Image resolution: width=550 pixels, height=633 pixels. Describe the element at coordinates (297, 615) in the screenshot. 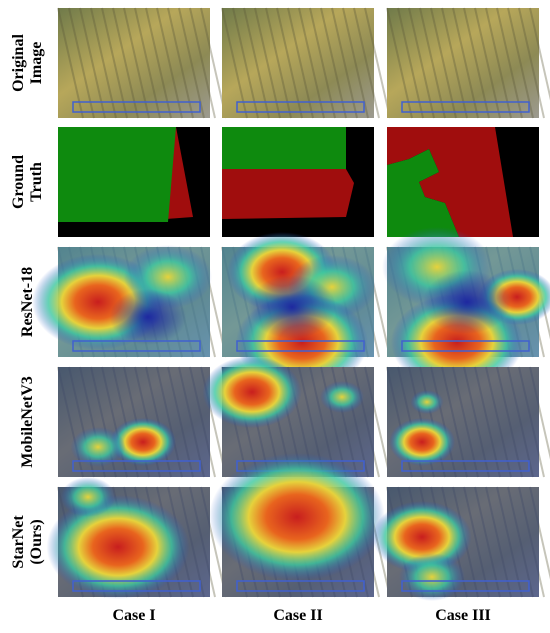

I see `column-label: Case II` at that location.